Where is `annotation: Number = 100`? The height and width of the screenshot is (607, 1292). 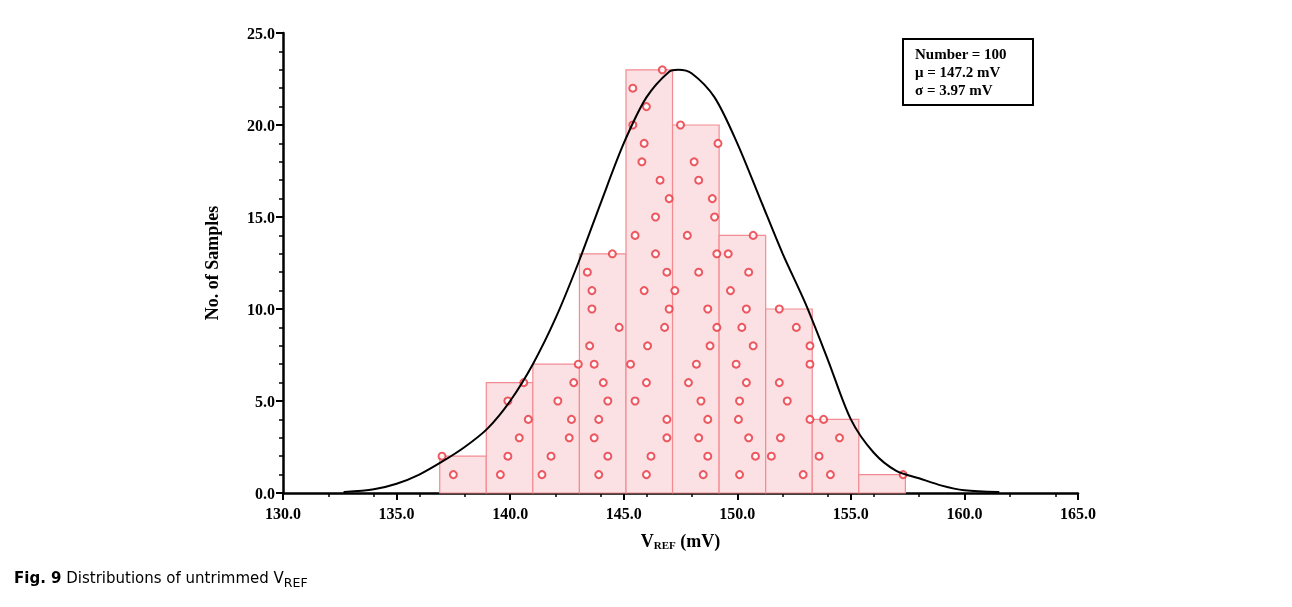
annotation: Number = 100 is located at coordinates (961, 53).